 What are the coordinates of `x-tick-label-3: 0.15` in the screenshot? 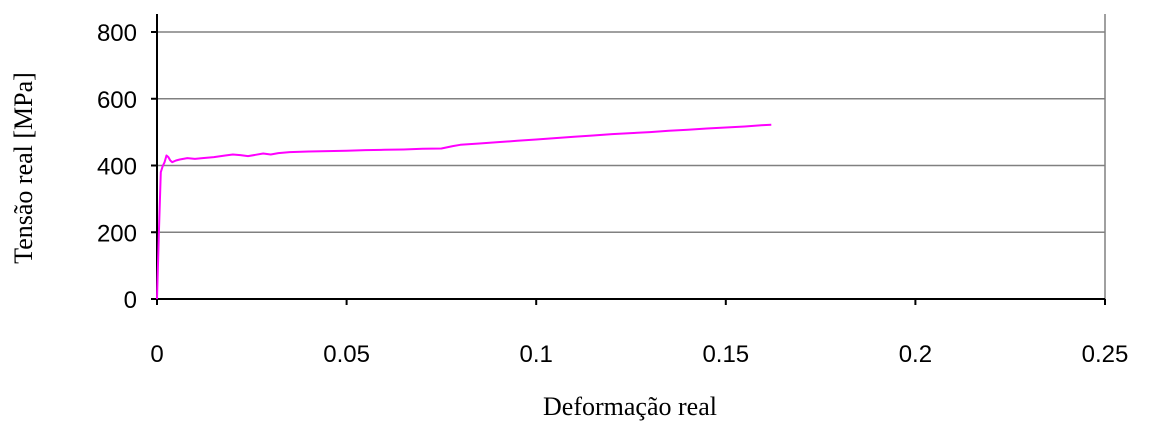 It's located at (725, 354).